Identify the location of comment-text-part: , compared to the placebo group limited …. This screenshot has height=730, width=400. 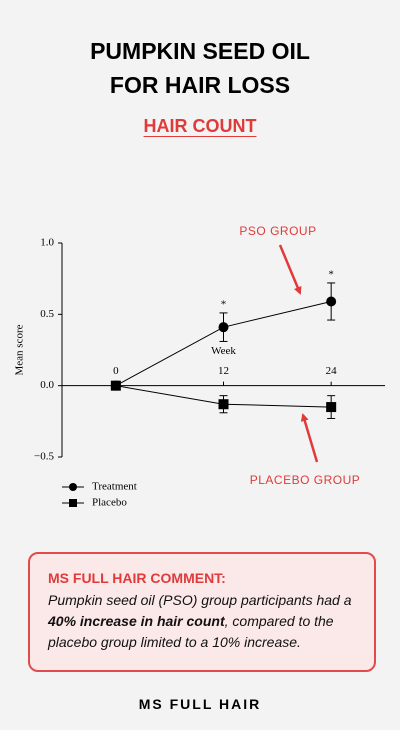
(191, 631).